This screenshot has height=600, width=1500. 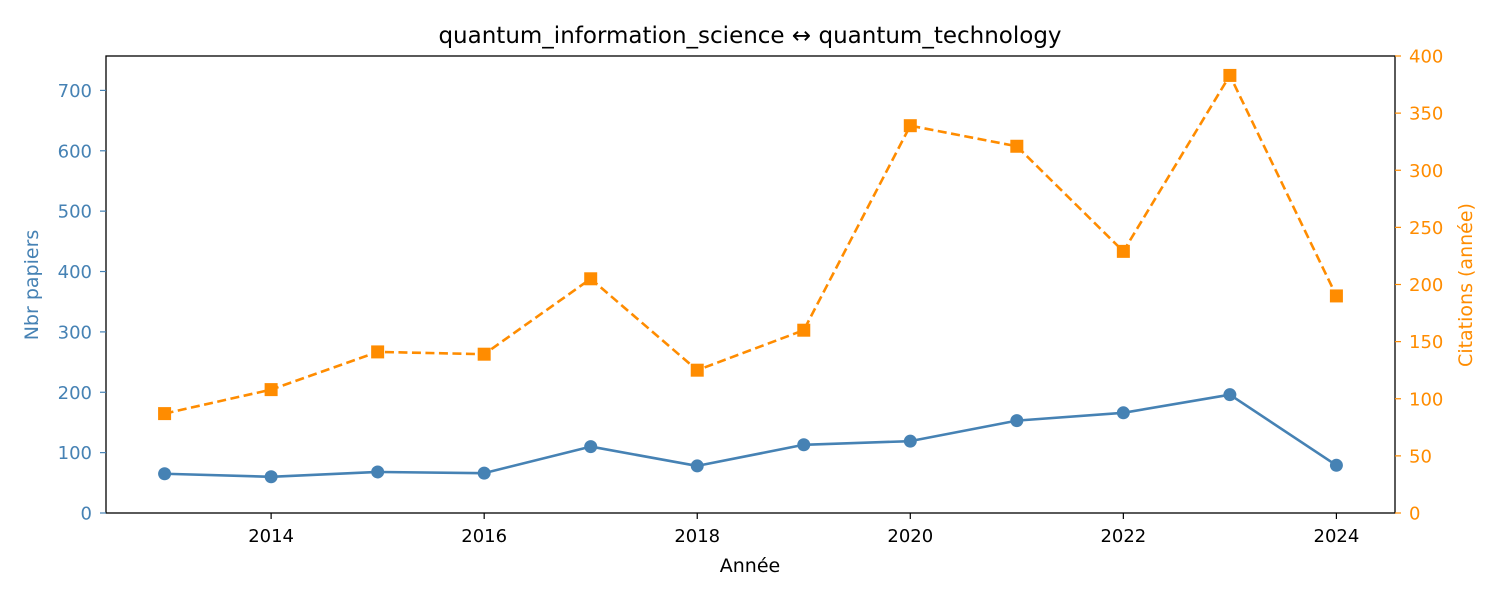 I want to click on y-right-tick-label: 350, so click(x=1426, y=114).